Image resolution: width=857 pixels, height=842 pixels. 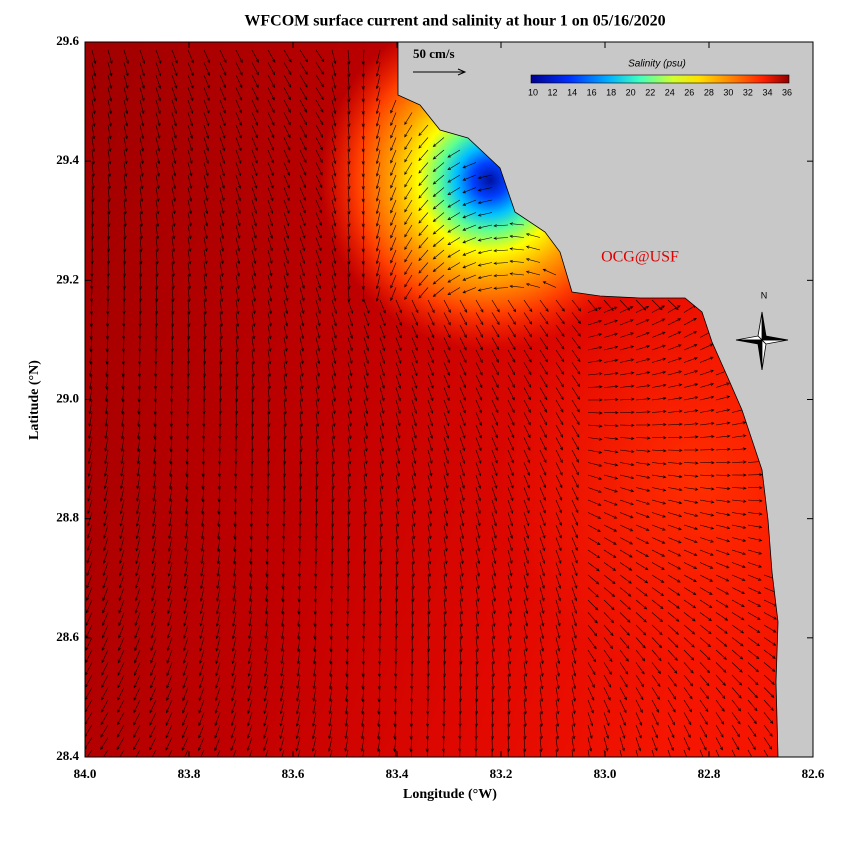 I want to click on x-tick-label: 83.6, so click(x=293, y=773).